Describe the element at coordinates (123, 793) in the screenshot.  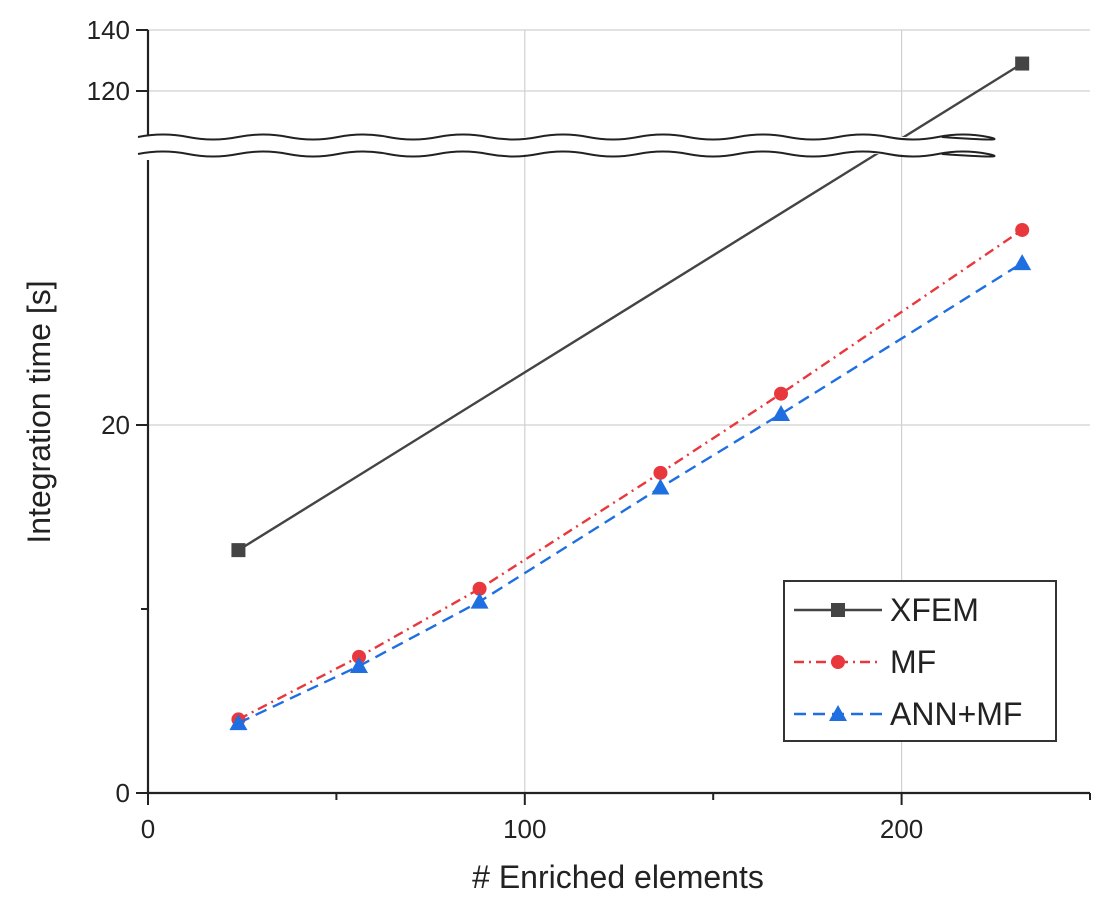
I see `y-tick-label-0: 0` at that location.